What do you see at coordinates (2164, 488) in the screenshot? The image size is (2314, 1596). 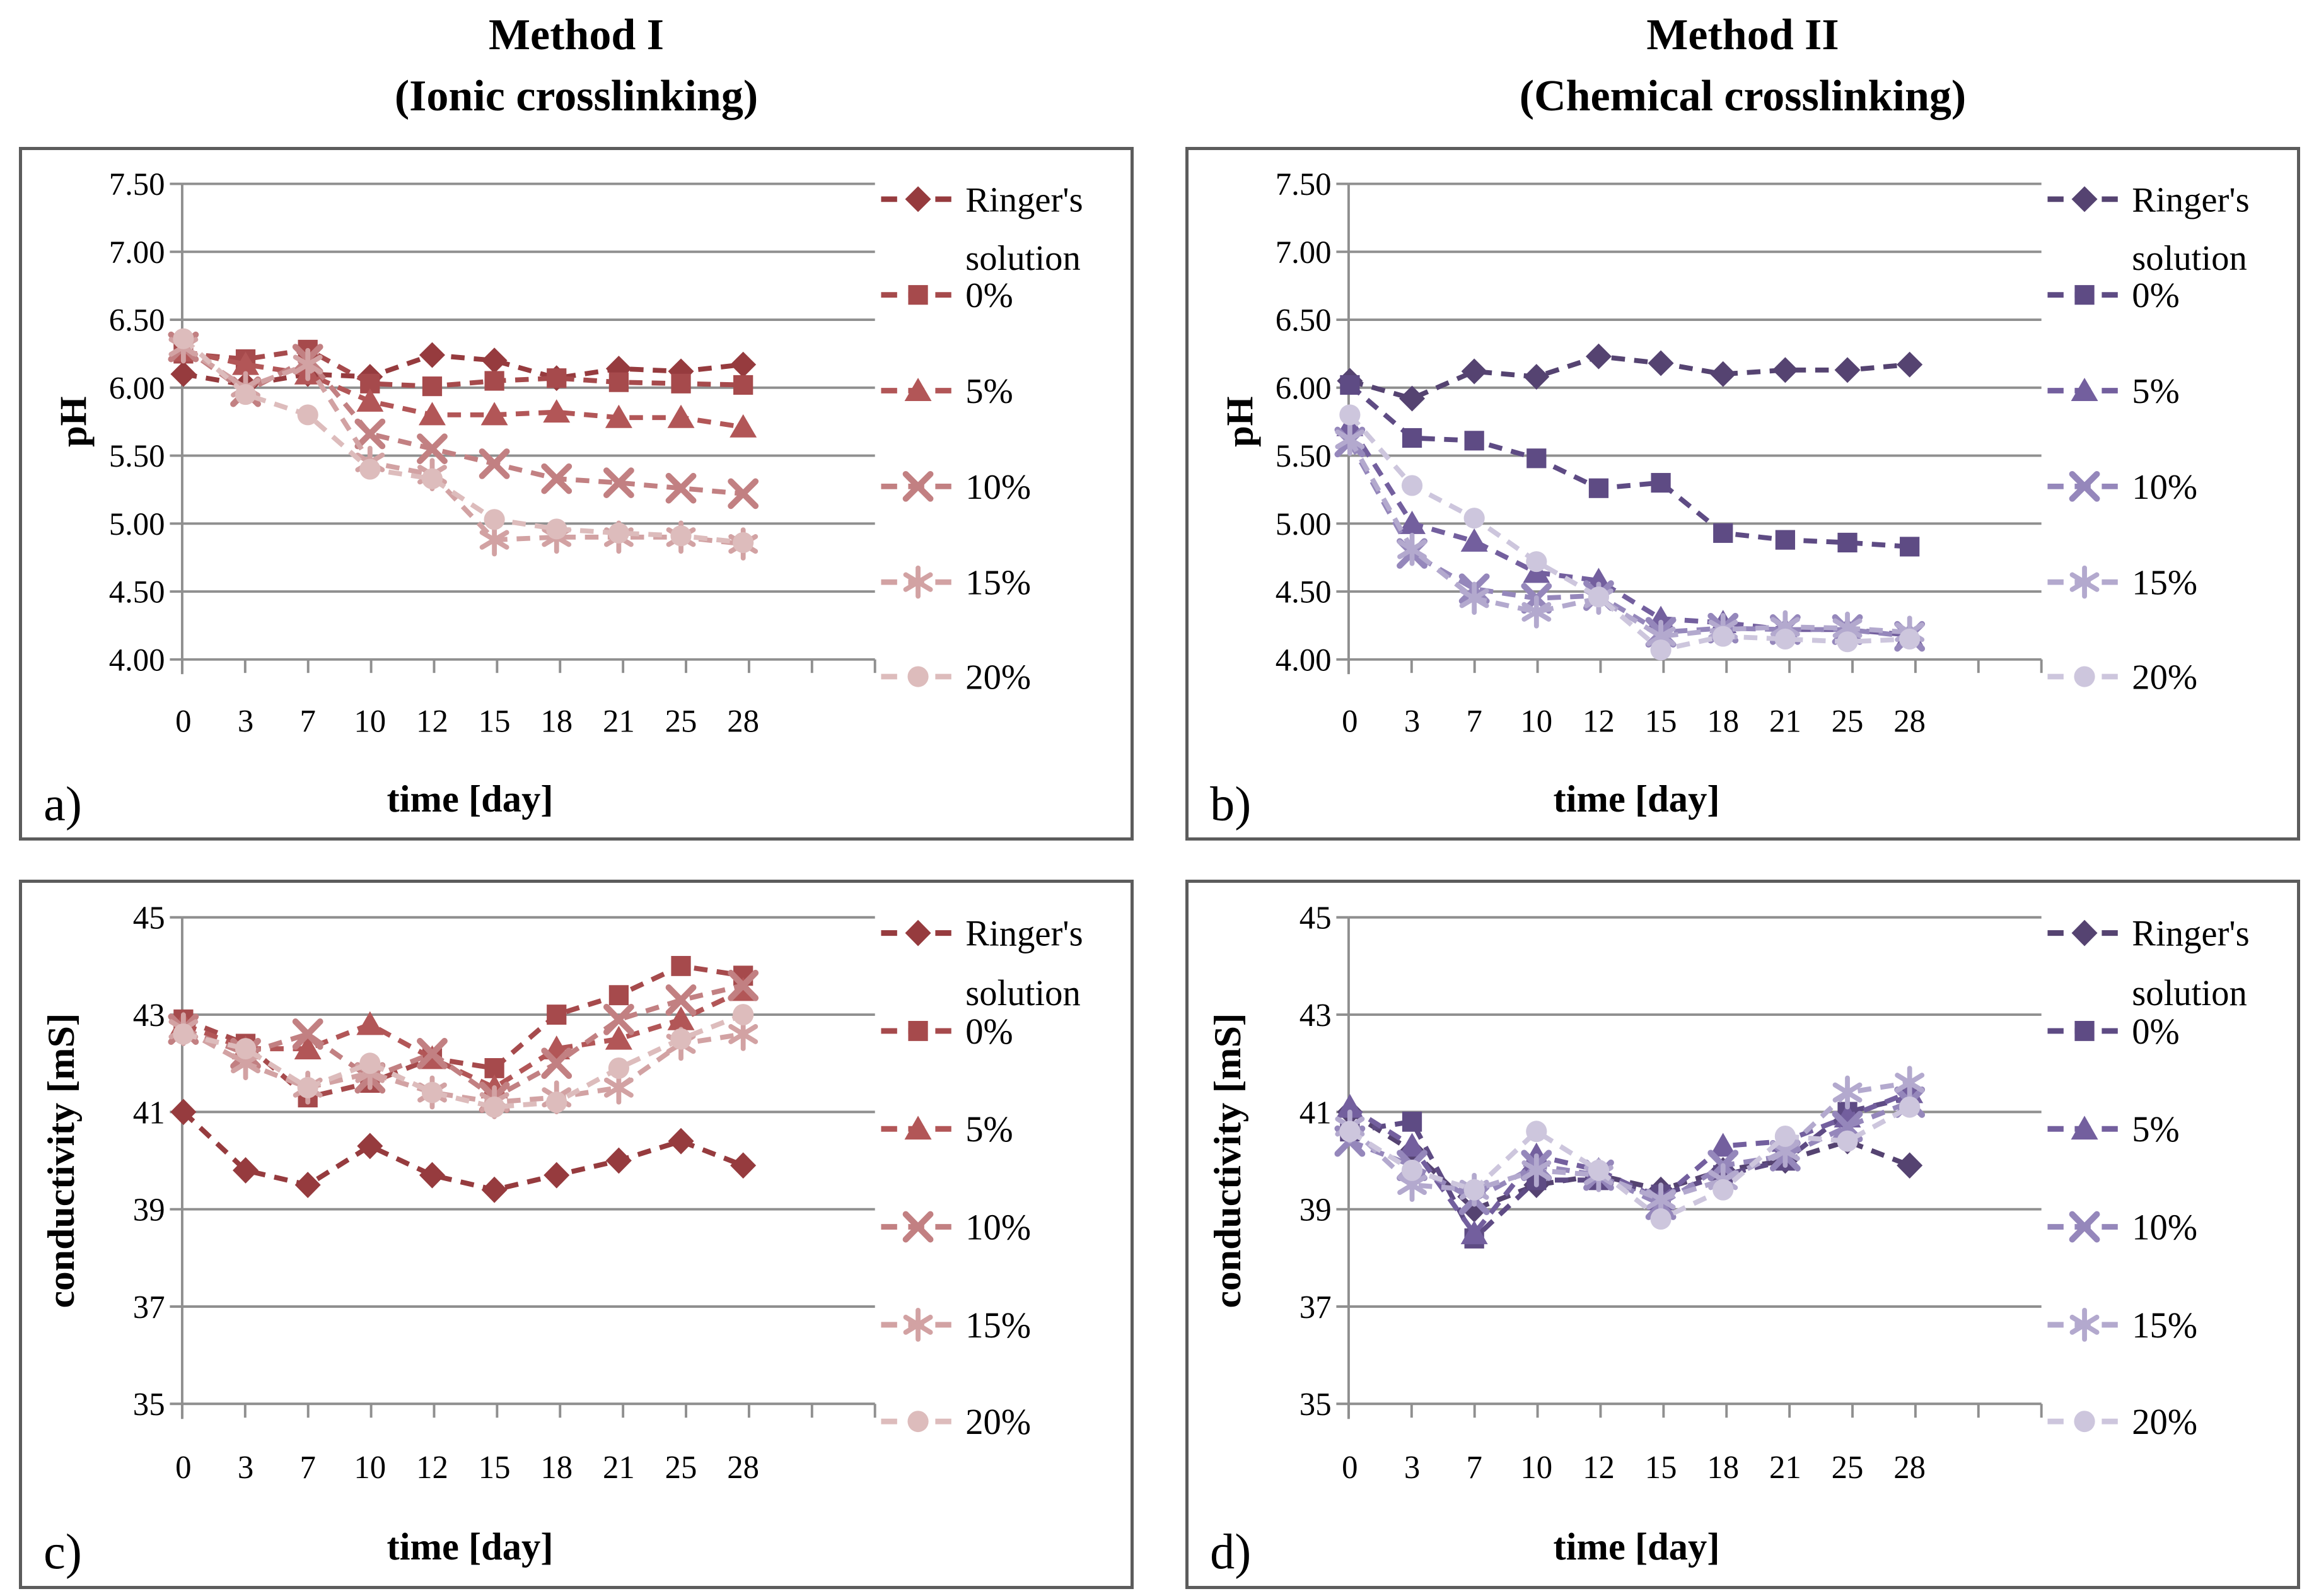 I see `legend-label: 10%` at bounding box center [2164, 488].